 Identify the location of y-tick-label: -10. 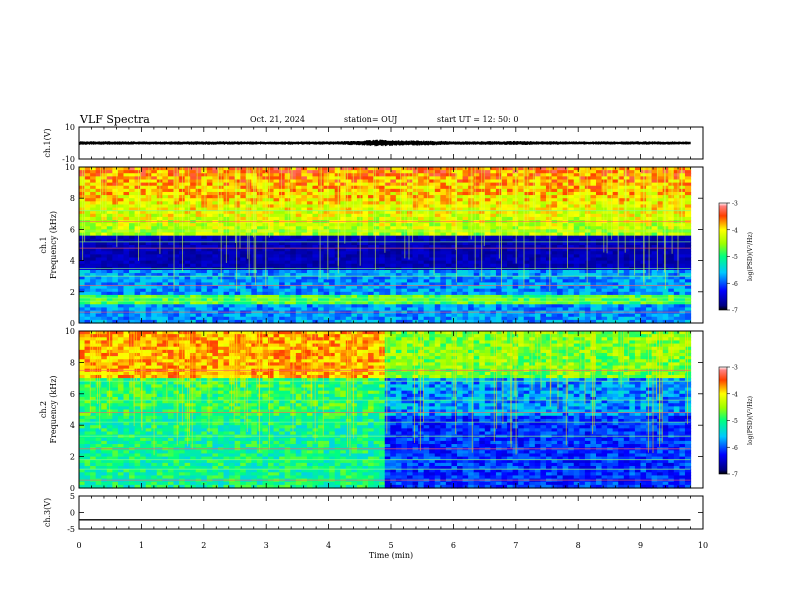
(68, 159).